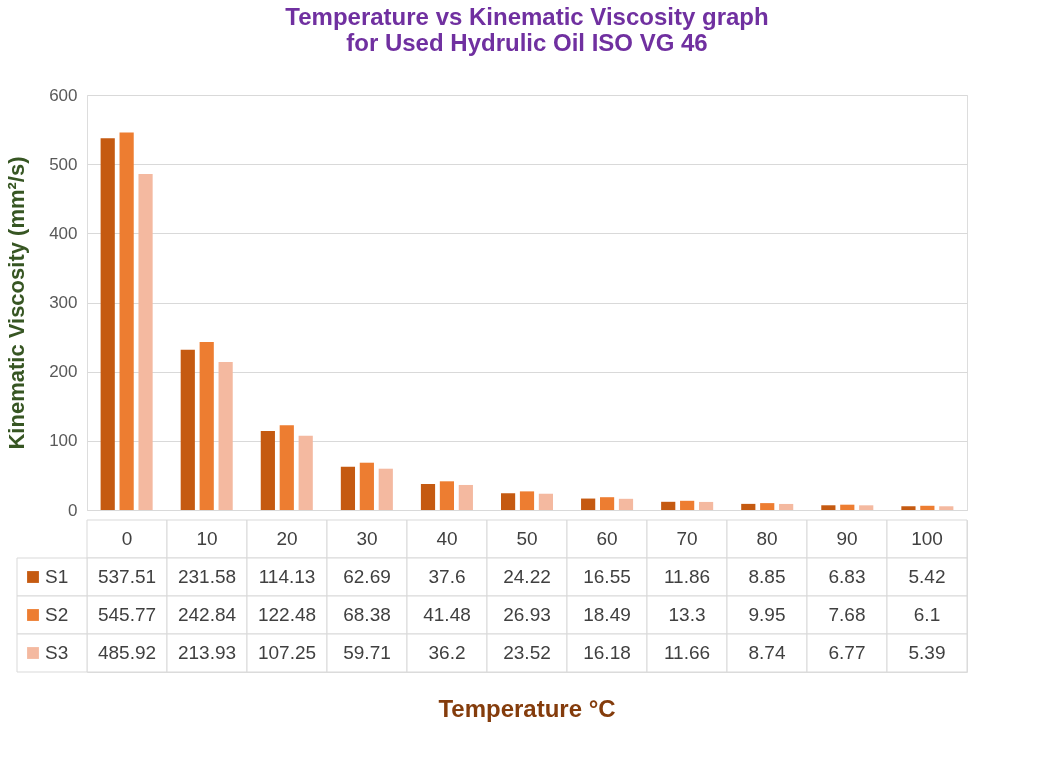  I want to click on data-label: 6.77, so click(847, 652).